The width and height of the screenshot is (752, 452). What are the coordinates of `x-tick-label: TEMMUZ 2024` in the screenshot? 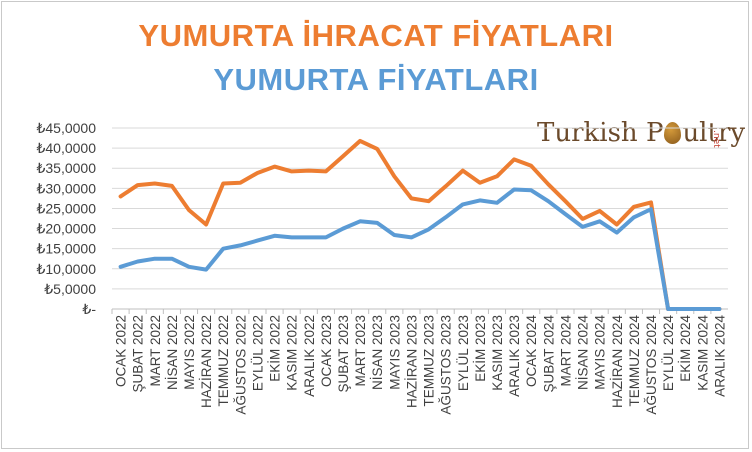 It's located at (634, 361).